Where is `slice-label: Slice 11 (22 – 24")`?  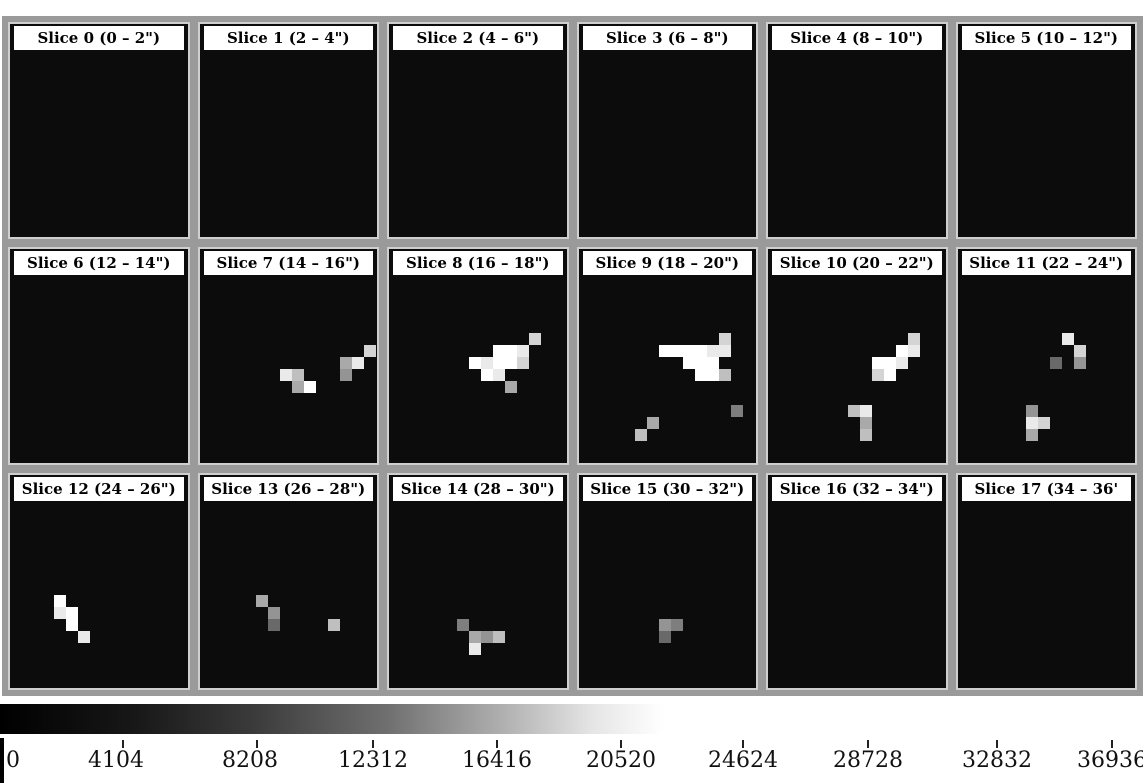
slice-label: Slice 11 (22 – 24") is located at coordinates (1046, 263).